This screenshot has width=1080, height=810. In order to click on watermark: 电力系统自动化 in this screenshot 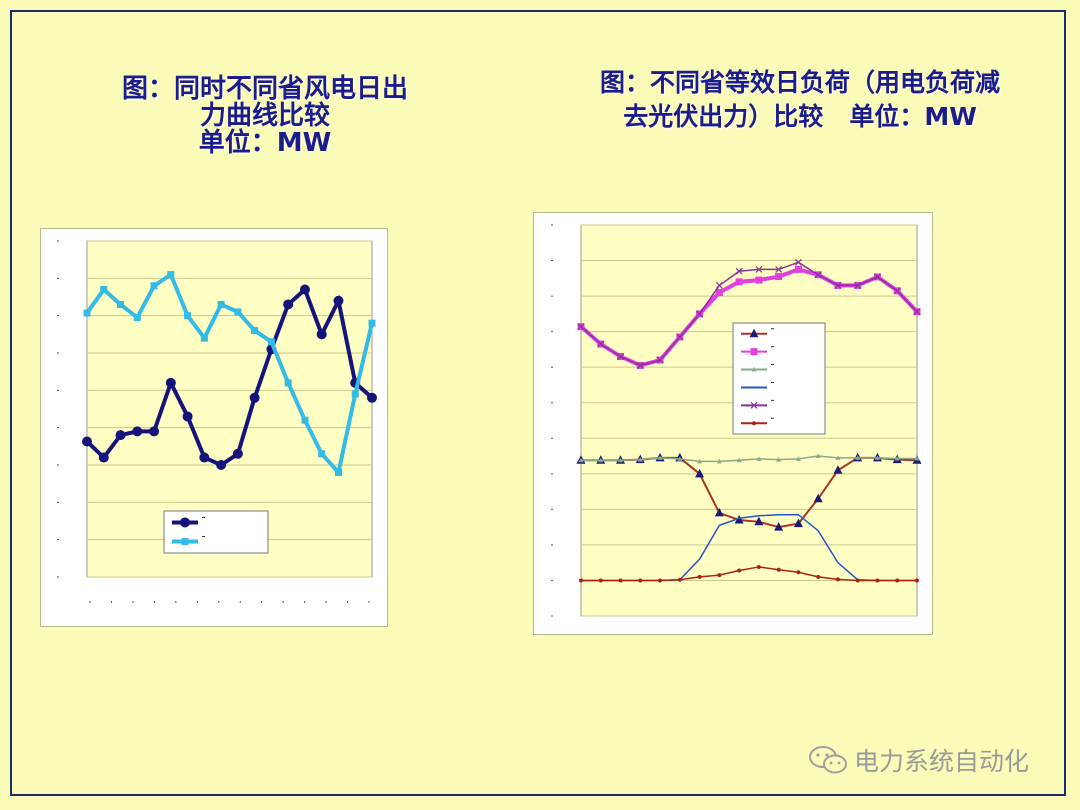, I will do `click(918, 760)`.